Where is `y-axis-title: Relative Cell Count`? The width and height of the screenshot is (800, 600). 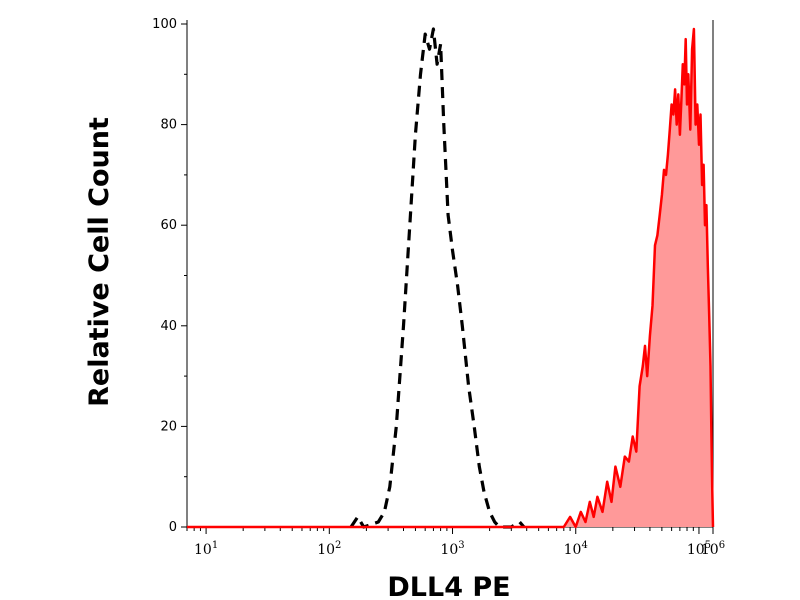
y-axis-title: Relative Cell Count is located at coordinates (99, 262).